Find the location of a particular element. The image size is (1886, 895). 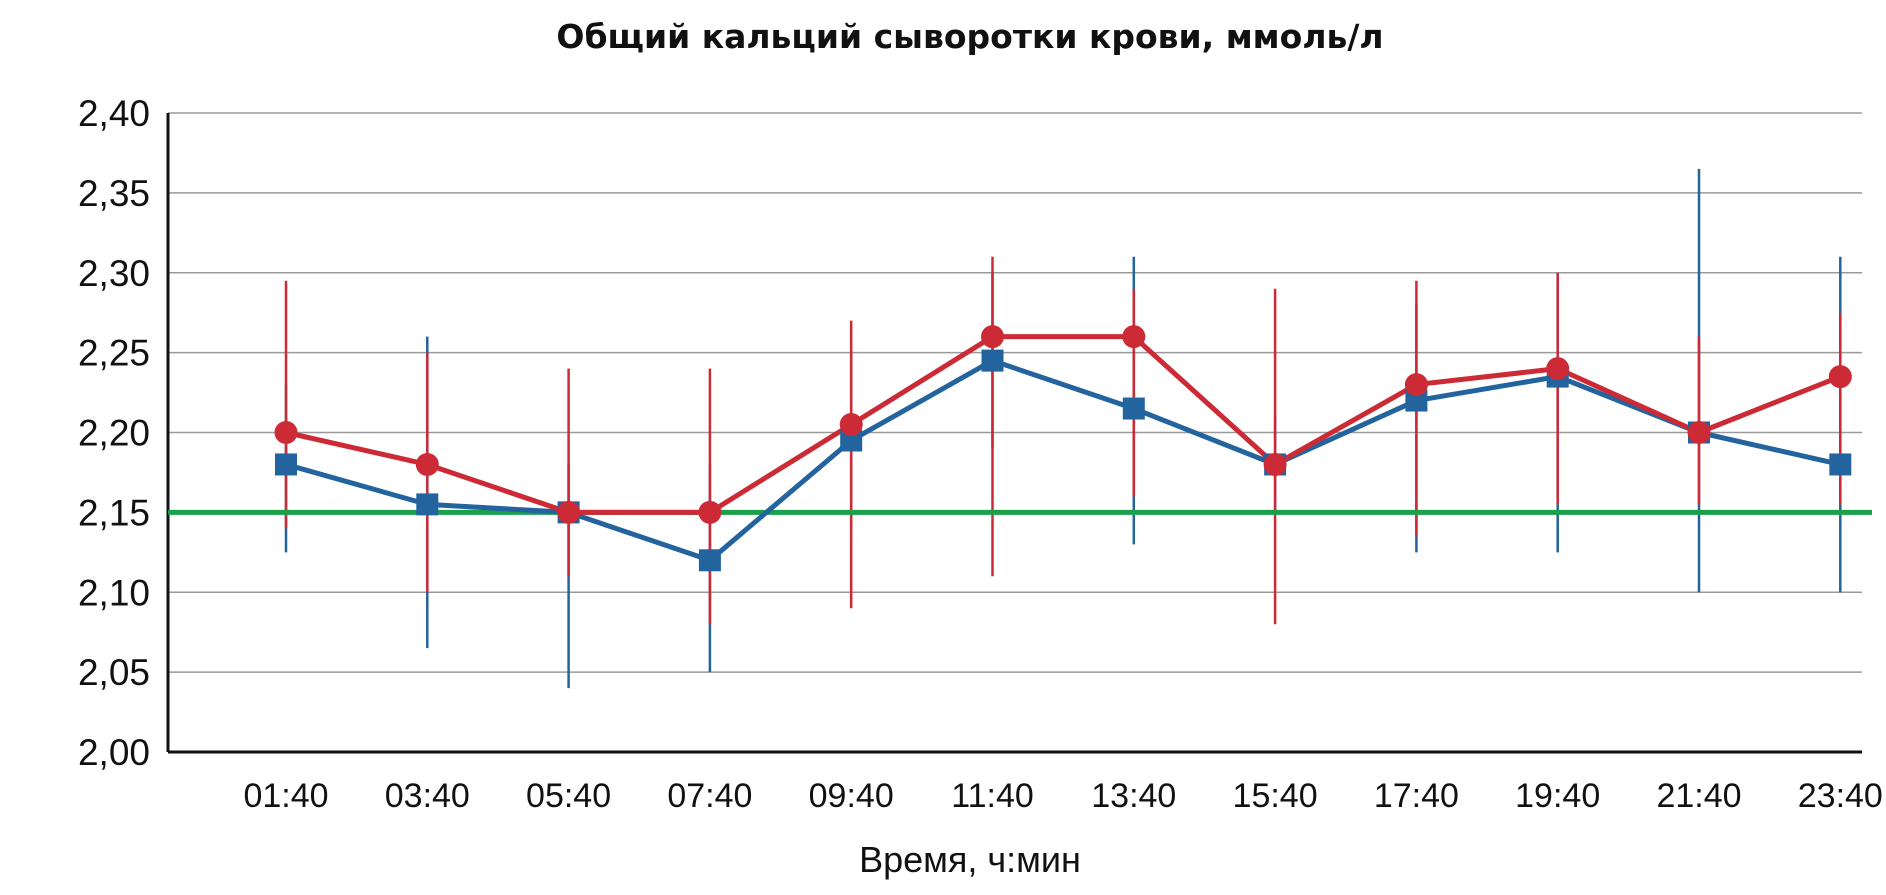

x-tick-label: 13:40 is located at coordinates (1133, 796).